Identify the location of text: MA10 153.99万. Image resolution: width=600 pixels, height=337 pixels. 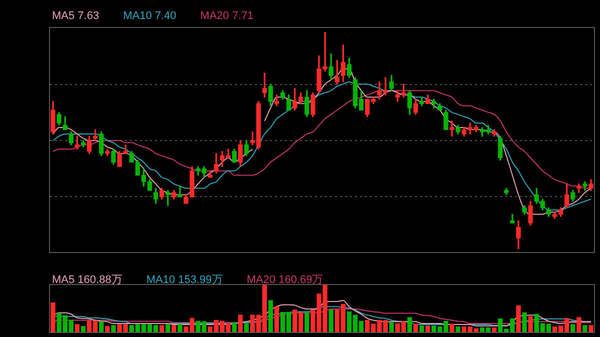
(184, 280).